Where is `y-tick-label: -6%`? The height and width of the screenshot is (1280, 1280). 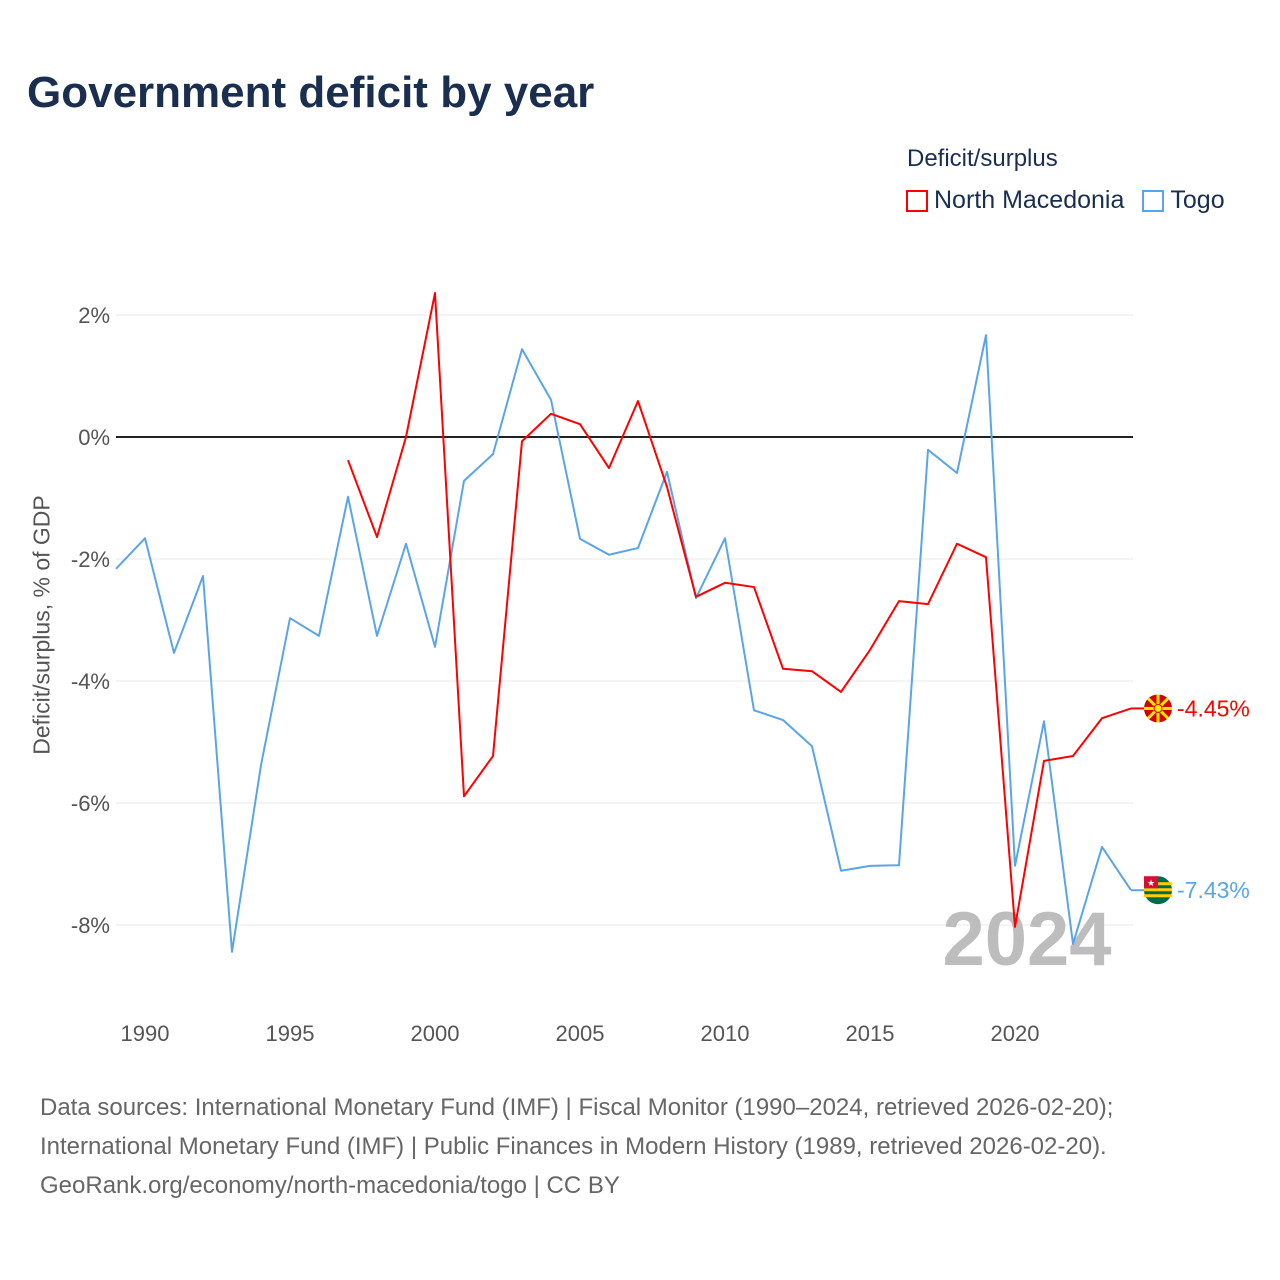
y-tick-label: -6% is located at coordinates (90, 803).